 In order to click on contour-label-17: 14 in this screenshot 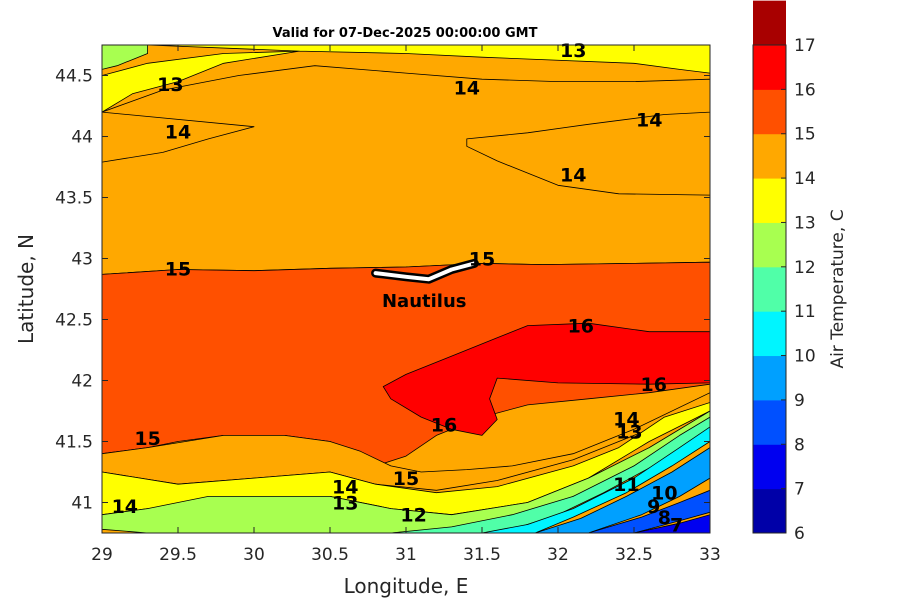, I will do `click(125, 507)`.